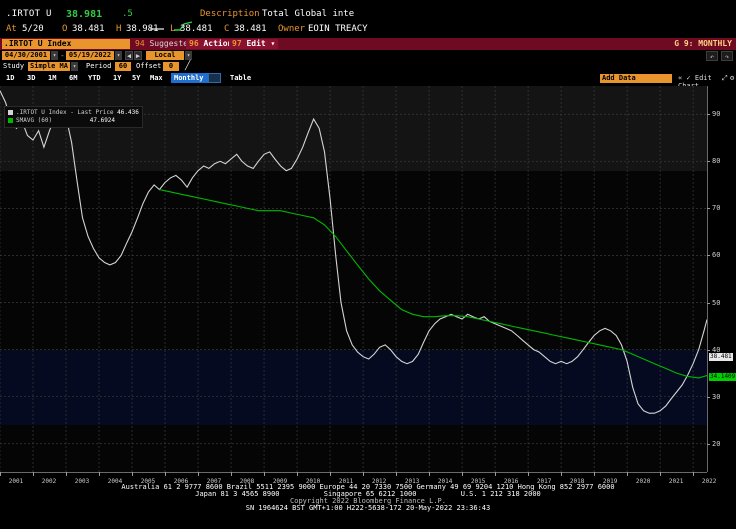 The height and width of the screenshot is (529, 736). What do you see at coordinates (313, 481) in the screenshot?
I see `date-axis-label: 2010` at bounding box center [313, 481].